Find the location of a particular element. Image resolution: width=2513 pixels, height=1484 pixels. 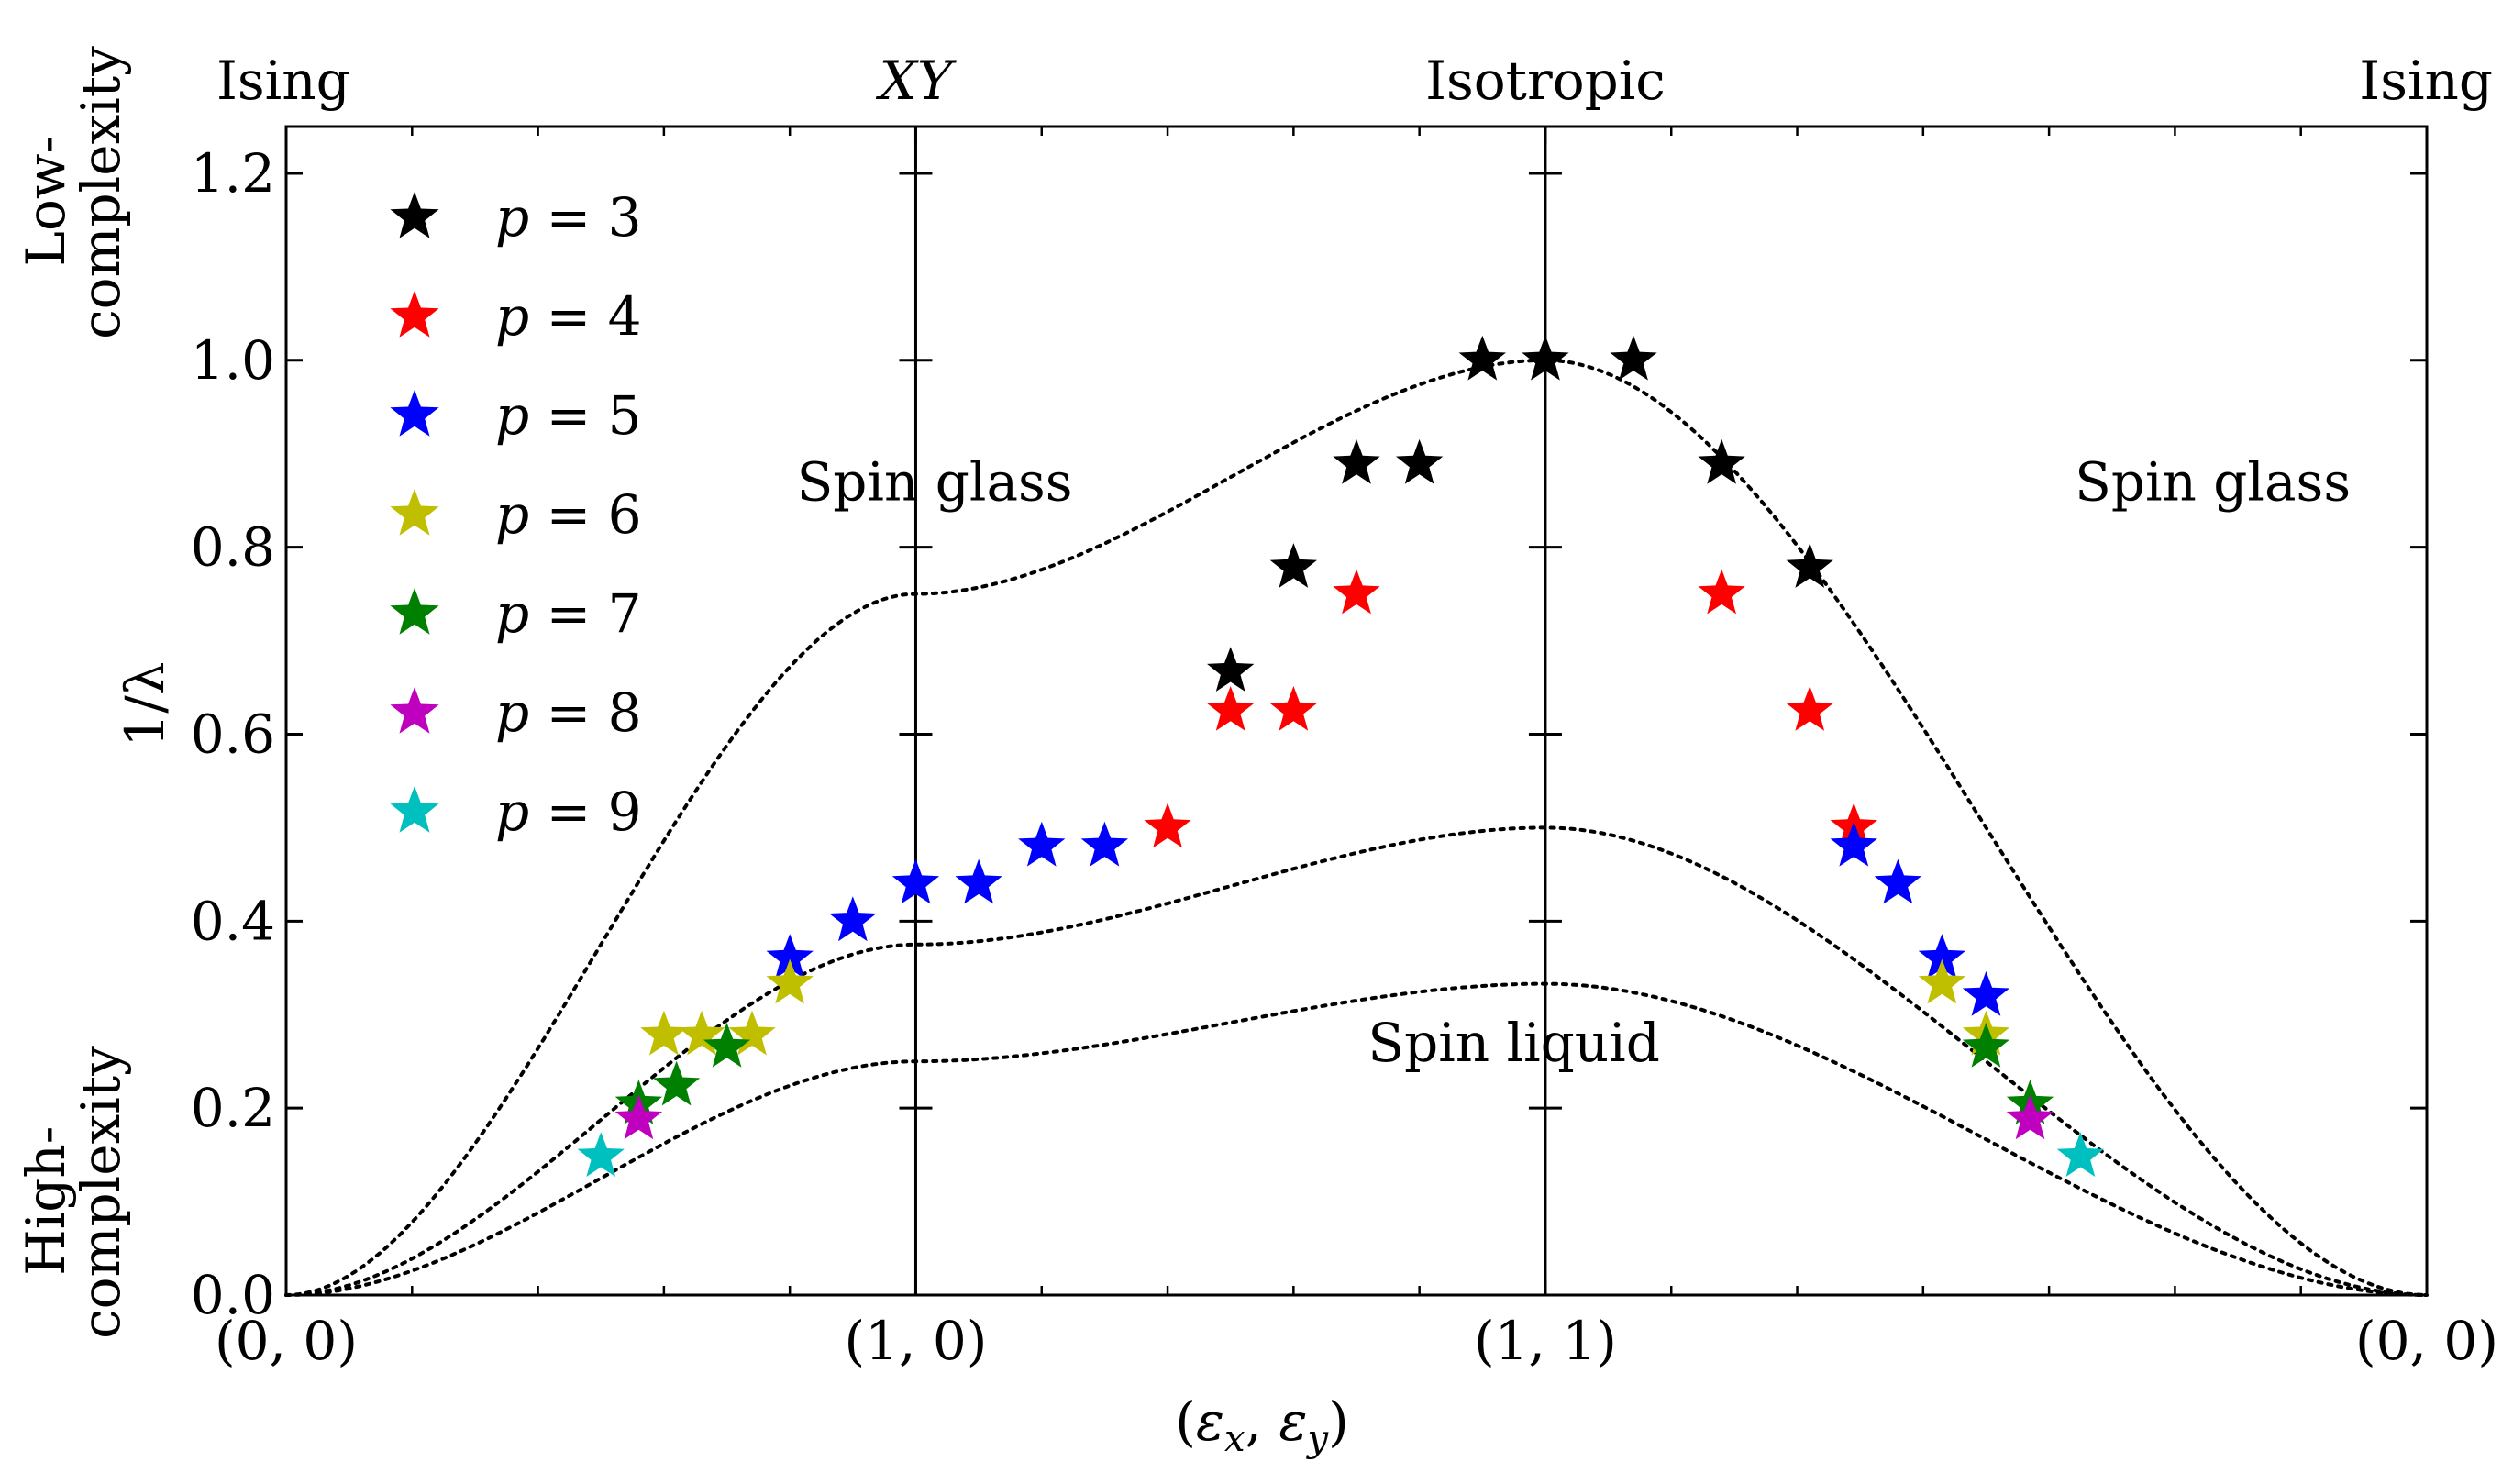

x-axis-label-sub-x: x is located at coordinates (1234, 1439).